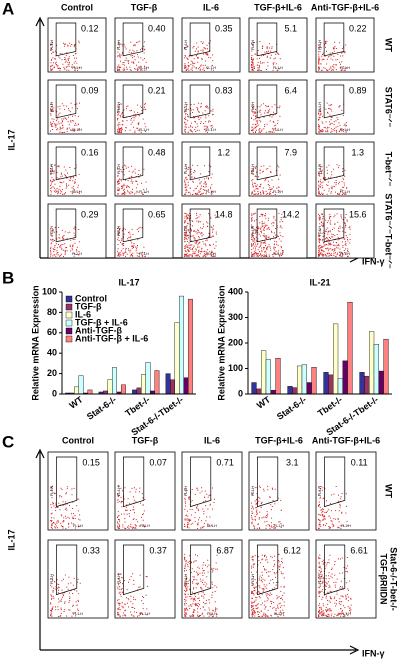 The height and width of the screenshot is (663, 400). What do you see at coordinates (235, 342) in the screenshot?
I see `y-tick-label: 200` at bounding box center [235, 342].